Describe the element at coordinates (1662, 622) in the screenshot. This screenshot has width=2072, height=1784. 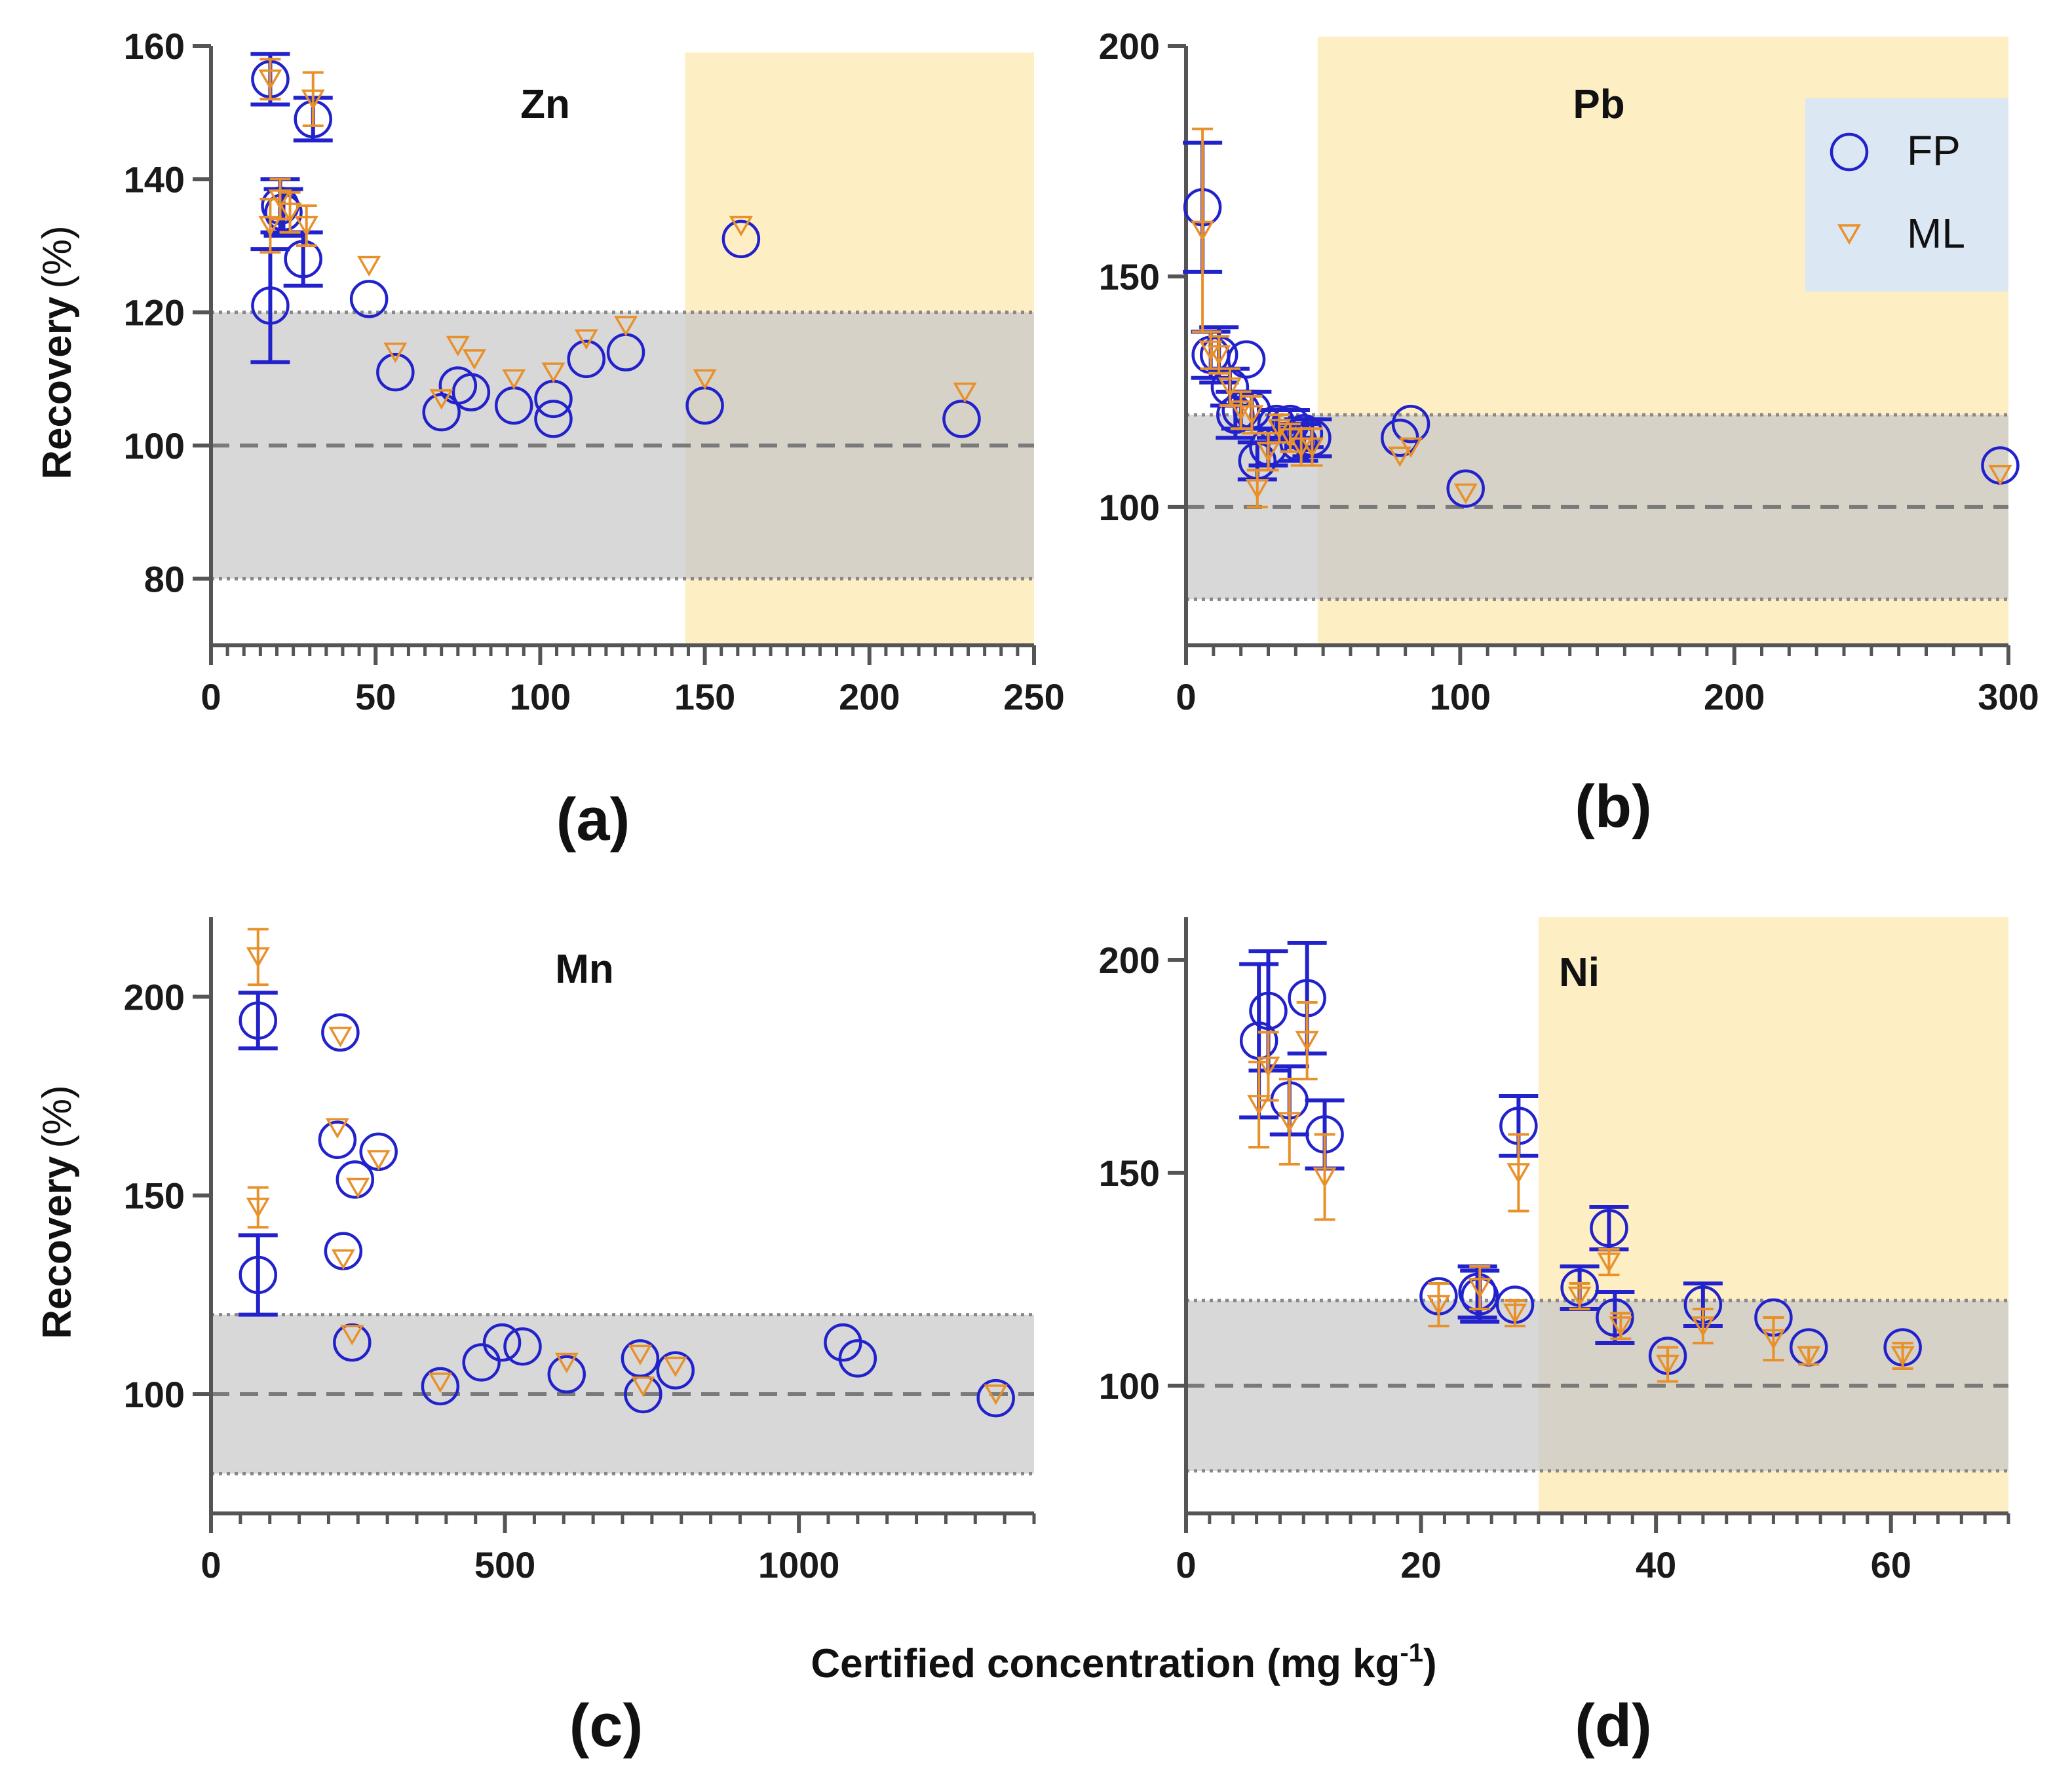
I see `highlight-region-lower` at that location.